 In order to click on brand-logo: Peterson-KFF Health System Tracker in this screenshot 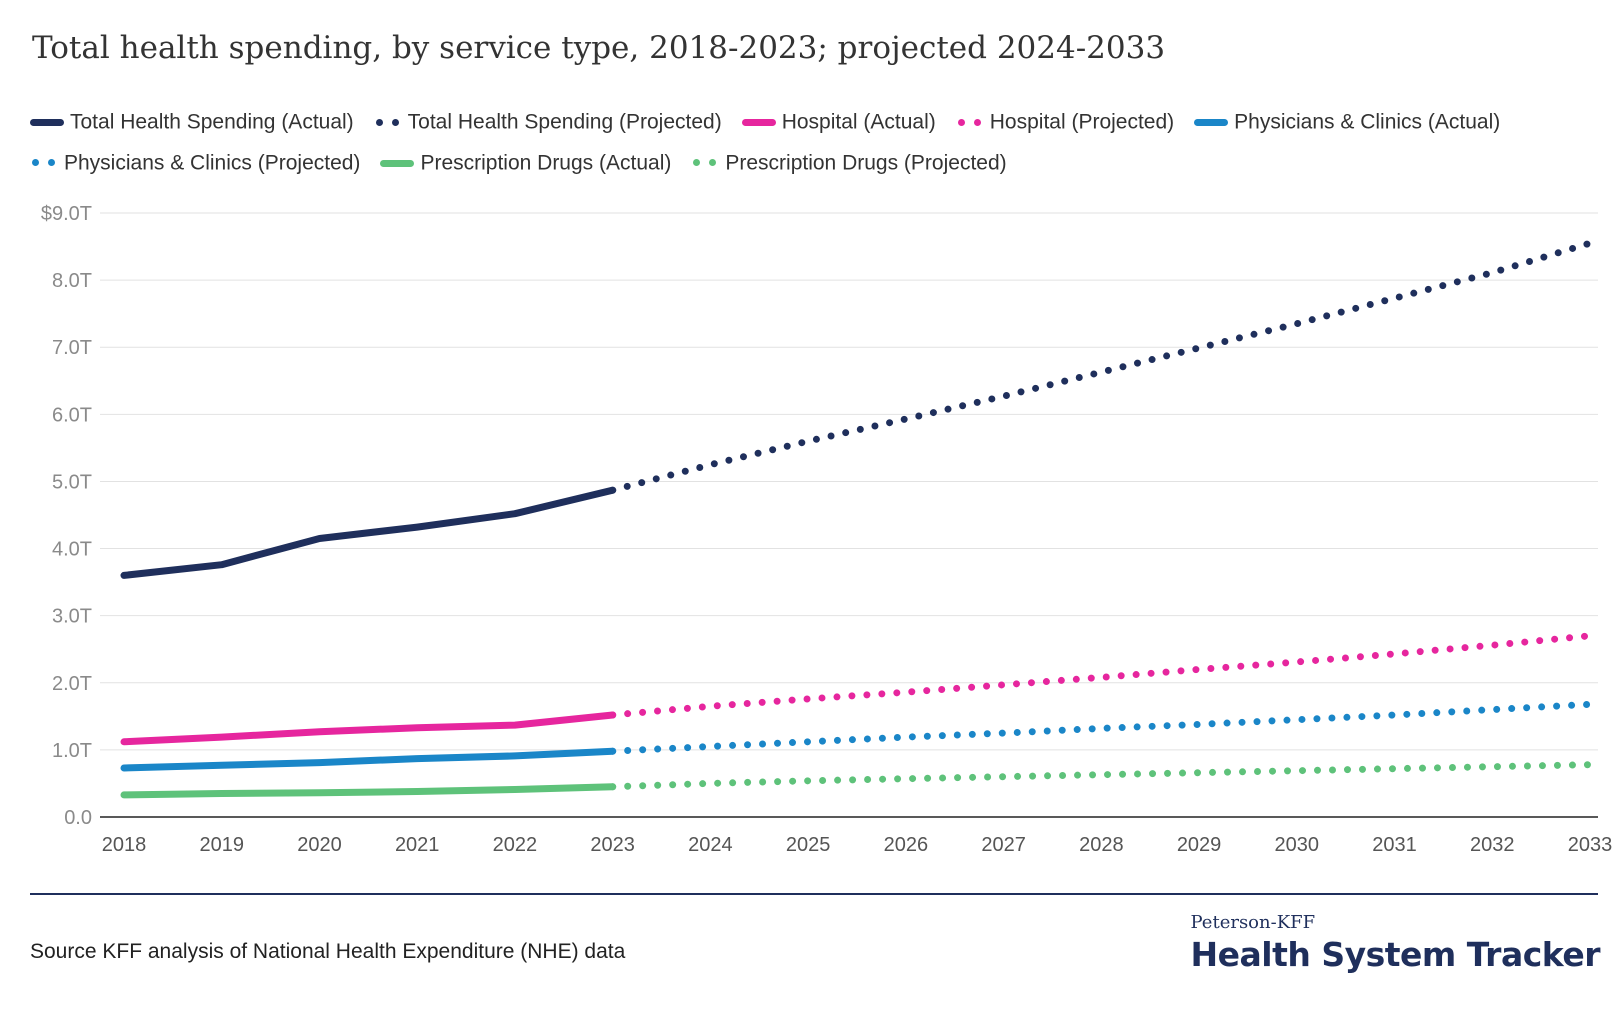, I will do `click(1396, 943)`.